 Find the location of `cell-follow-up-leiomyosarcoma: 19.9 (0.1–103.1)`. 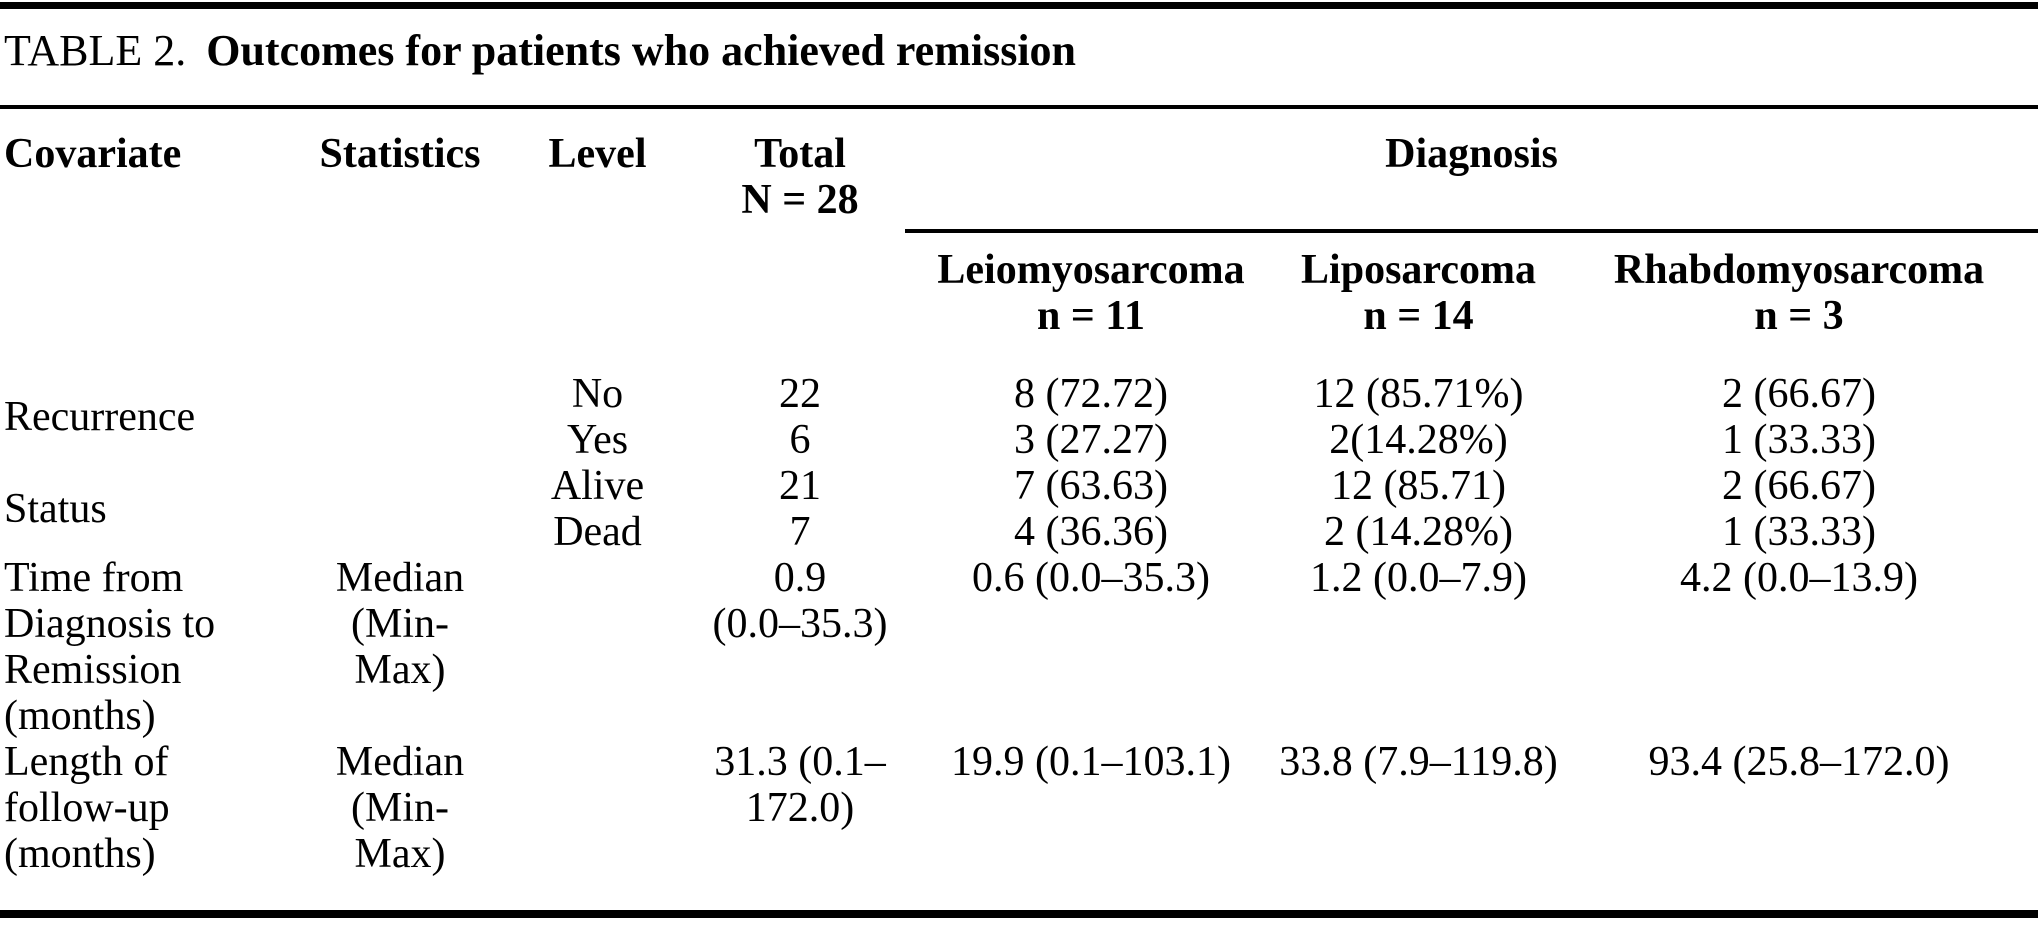

cell-follow-up-leiomyosarcoma: 19.9 (0.1–103.1) is located at coordinates (1091, 762).